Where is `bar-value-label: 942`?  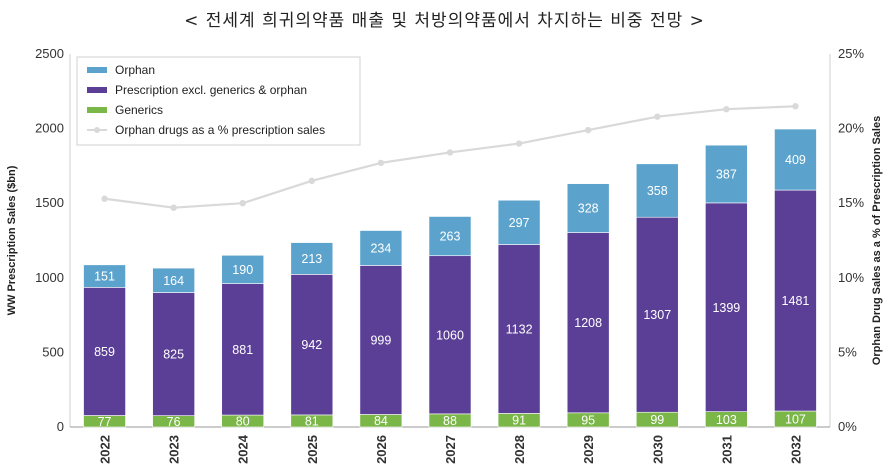 bar-value-label: 942 is located at coordinates (311, 345).